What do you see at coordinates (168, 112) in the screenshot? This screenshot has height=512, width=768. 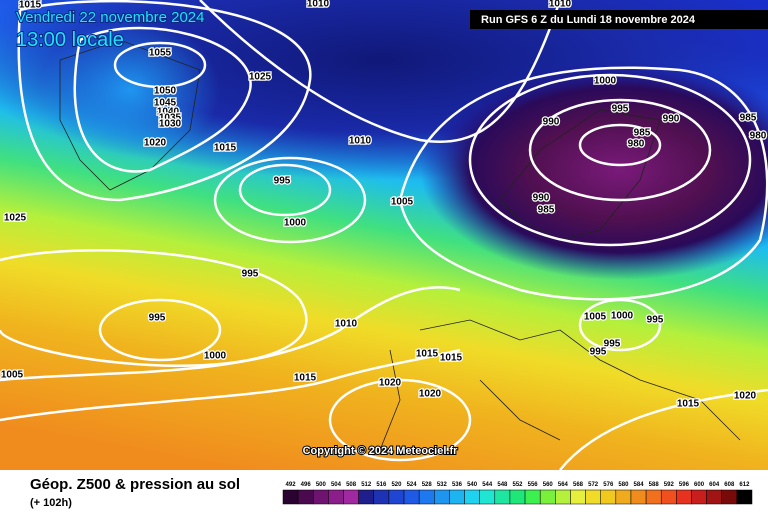 I see `isobar-label: 1040` at bounding box center [168, 112].